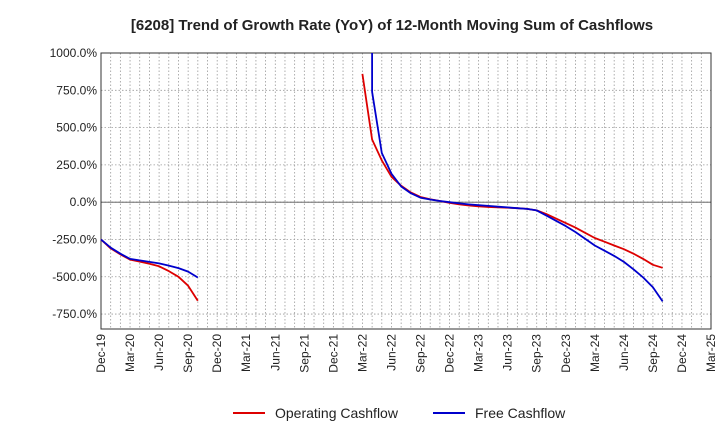 This screenshot has width=720, height=445. I want to click on x-tick-label: Dec-20, so click(217, 353).